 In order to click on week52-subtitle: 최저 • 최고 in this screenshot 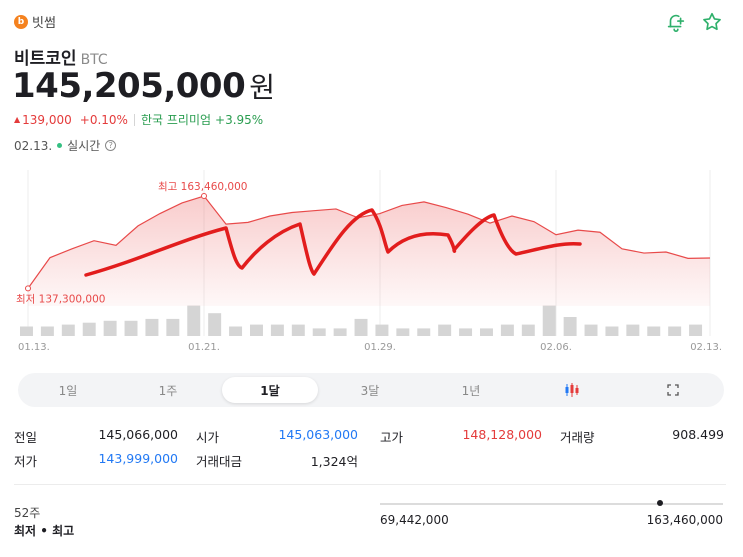, I will do `click(44, 531)`.